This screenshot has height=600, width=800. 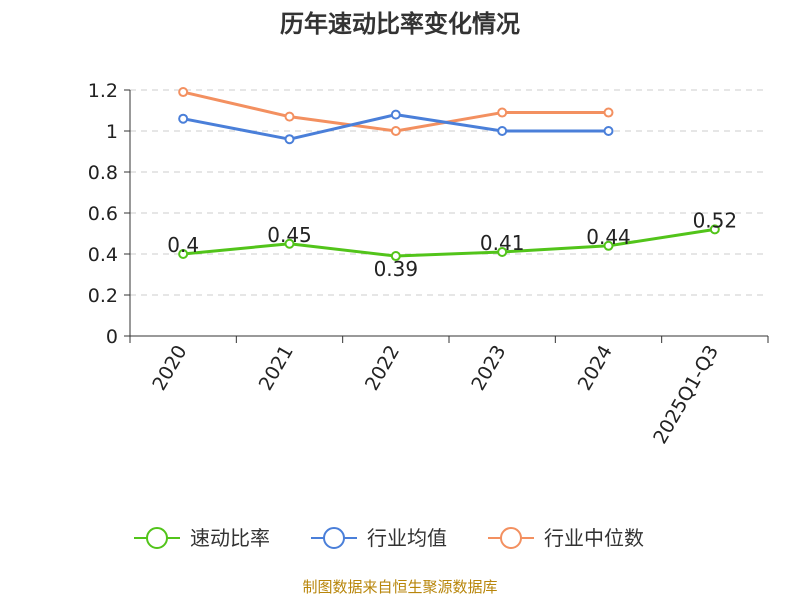 What do you see at coordinates (400, 24) in the screenshot?
I see `chart-title: 历年速动比率变化情况` at bounding box center [400, 24].